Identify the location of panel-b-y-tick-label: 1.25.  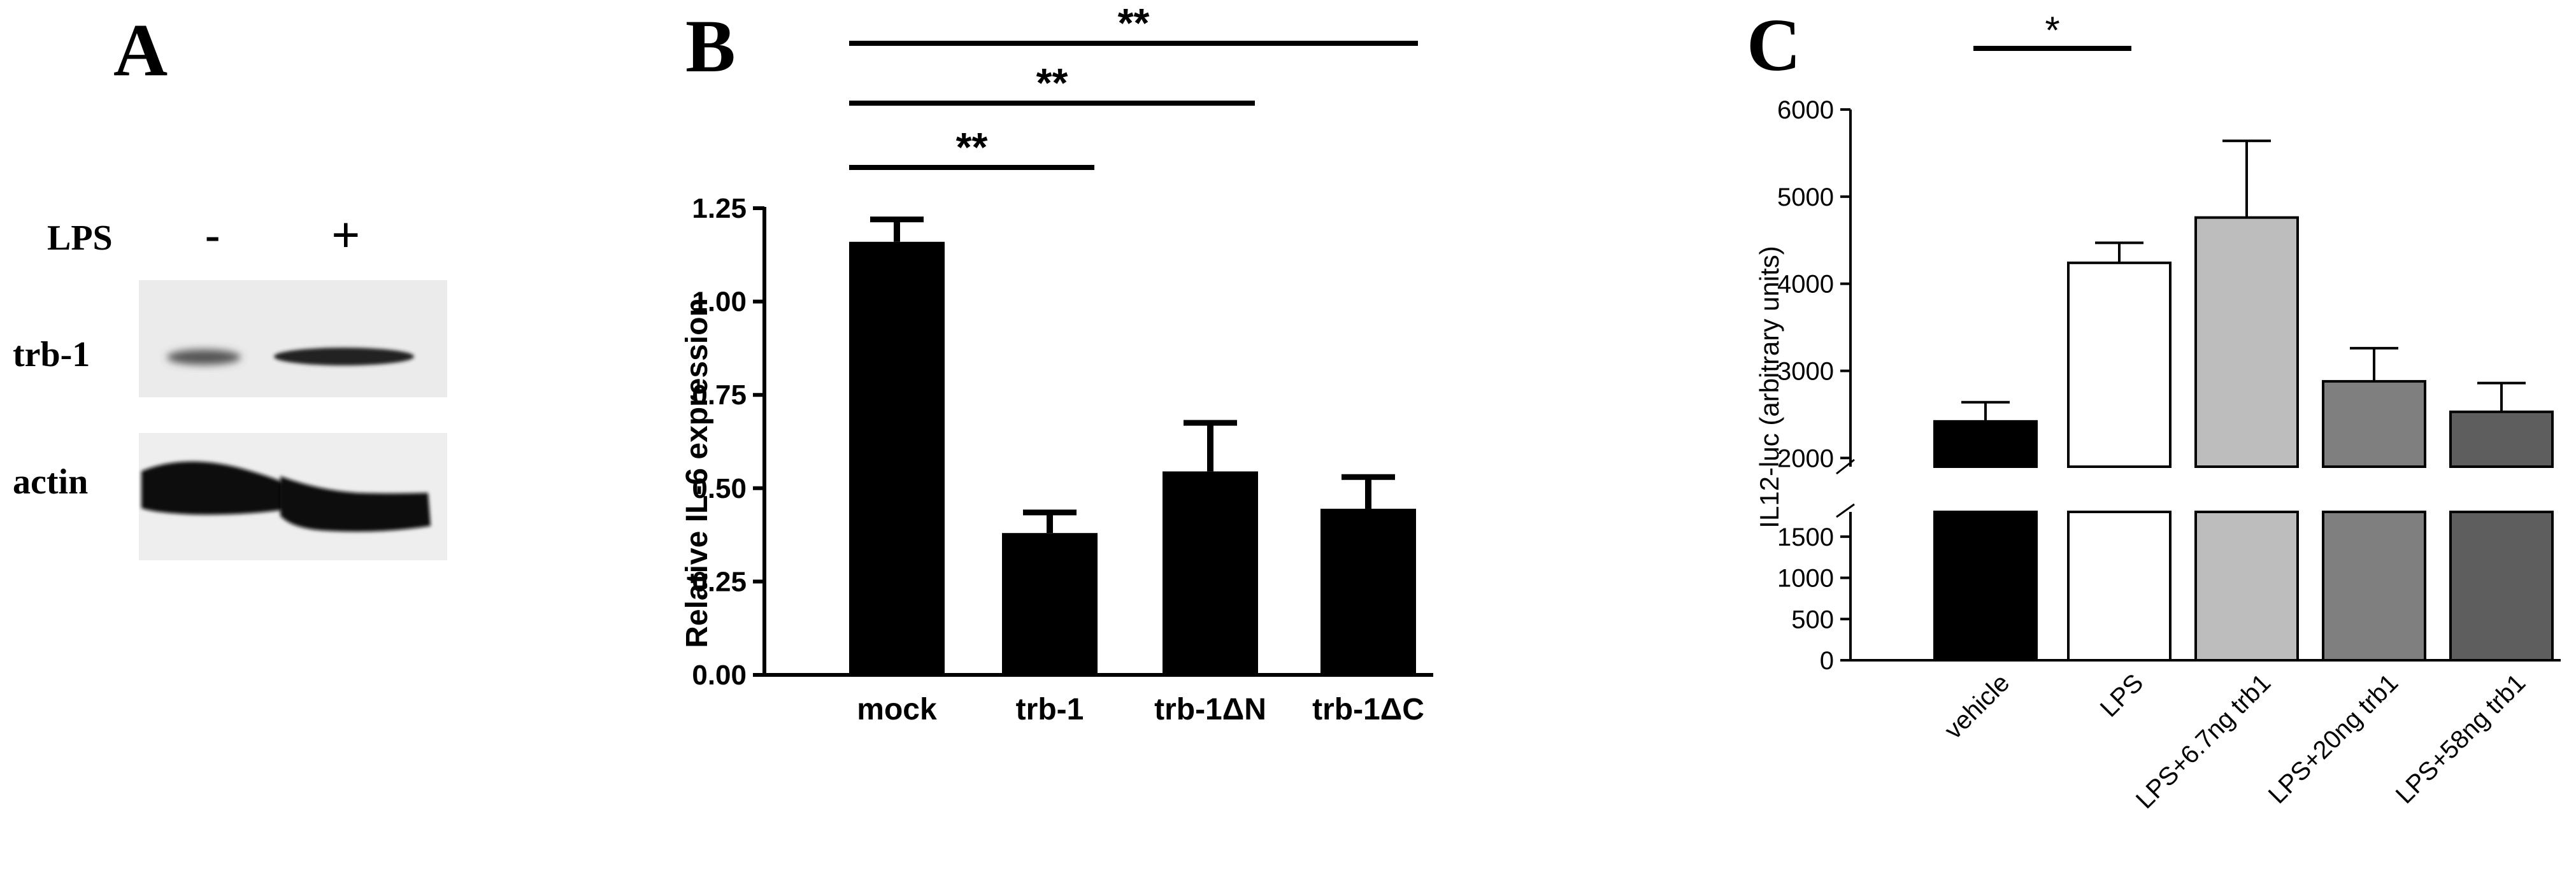
(719, 208).